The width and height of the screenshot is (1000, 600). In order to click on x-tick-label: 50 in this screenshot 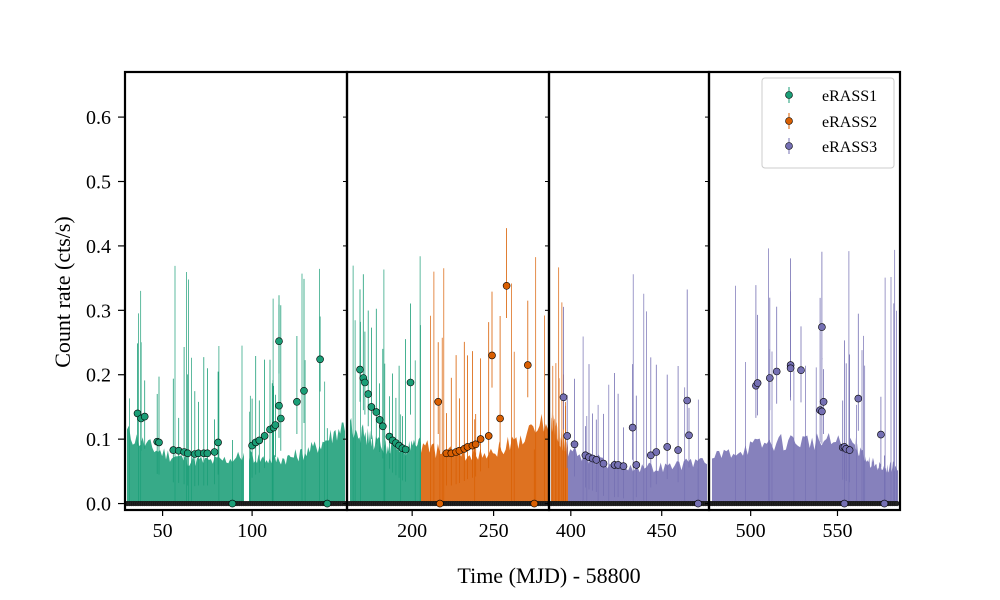, I will do `click(163, 531)`.